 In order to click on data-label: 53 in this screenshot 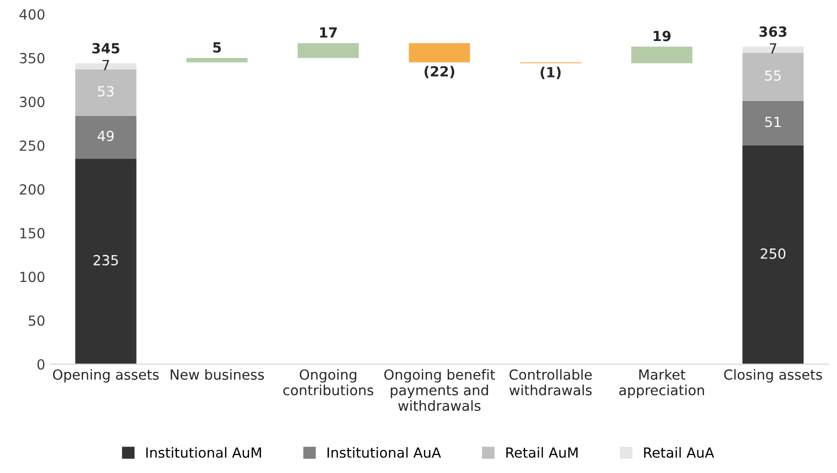, I will do `click(106, 91)`.